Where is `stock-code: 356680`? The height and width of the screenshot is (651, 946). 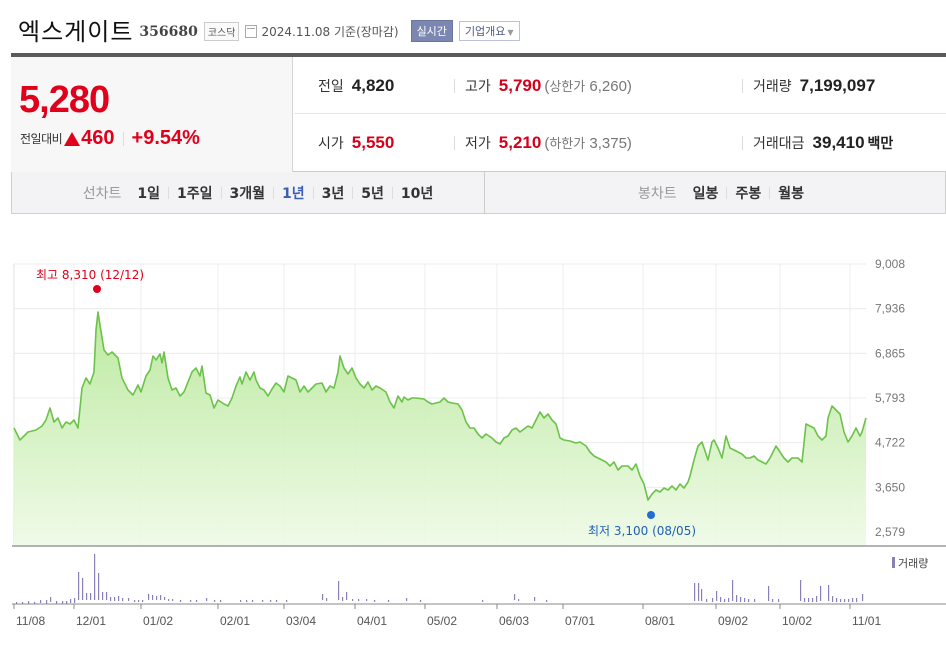
stock-code: 356680 is located at coordinates (168, 32).